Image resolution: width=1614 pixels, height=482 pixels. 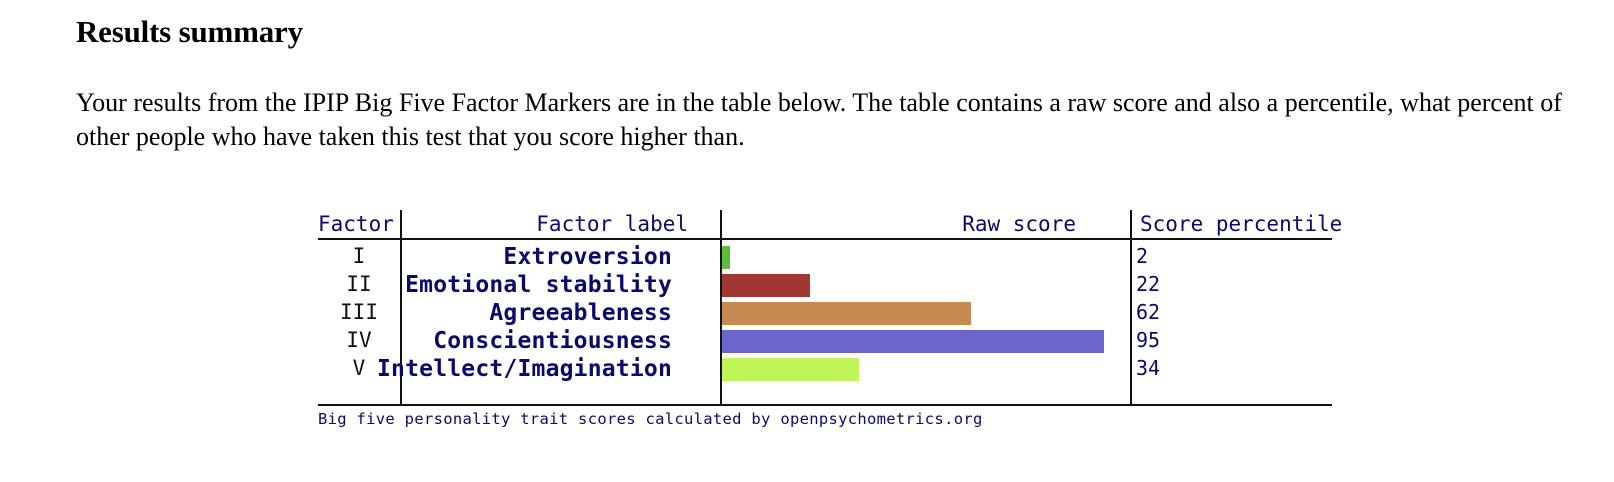 I want to click on score-percentile-column-header: Score percentile, so click(x=1241, y=224).